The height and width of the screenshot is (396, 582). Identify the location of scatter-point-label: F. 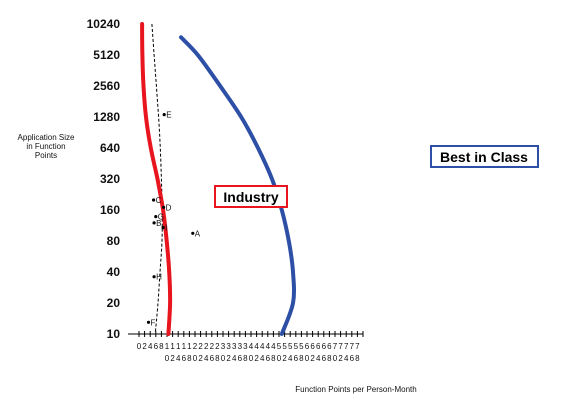
(153, 322).